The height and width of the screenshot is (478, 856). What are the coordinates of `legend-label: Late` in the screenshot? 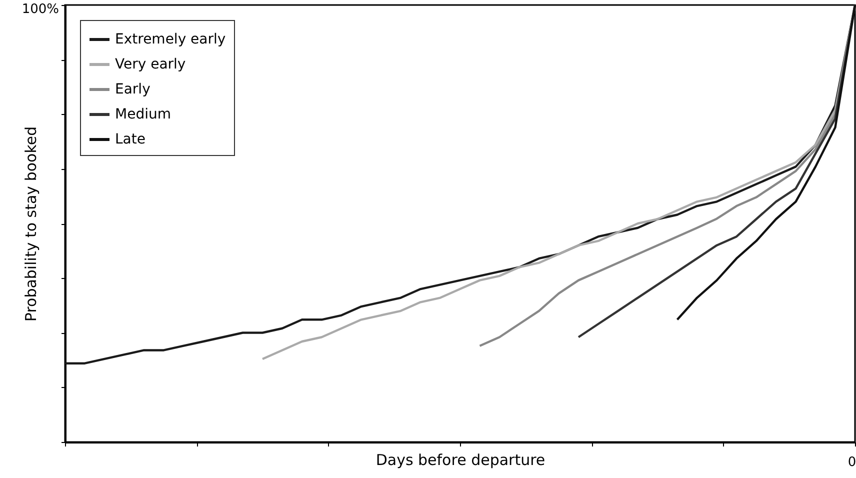 It's located at (130, 140).